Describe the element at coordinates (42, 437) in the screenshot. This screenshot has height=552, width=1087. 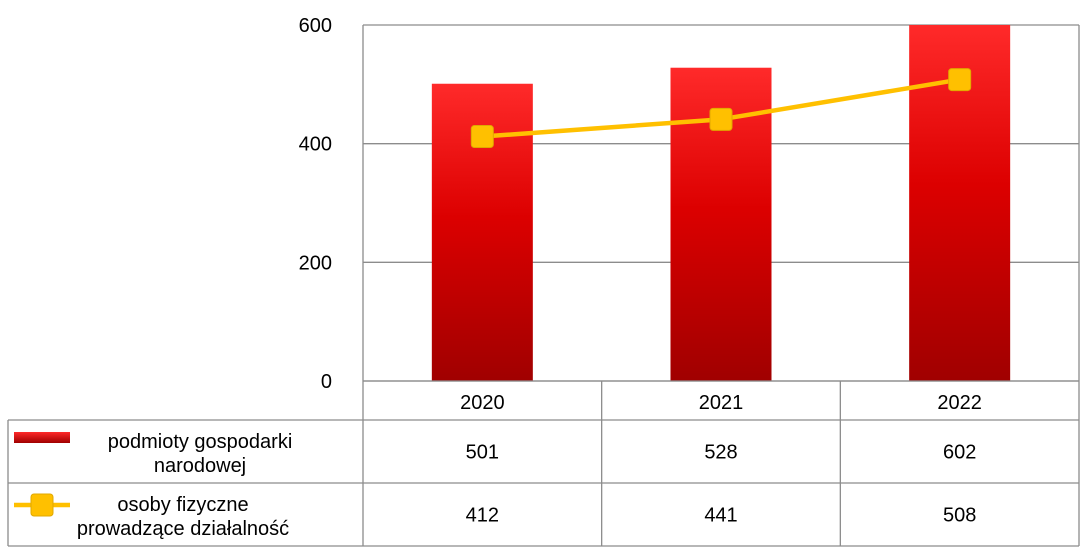
I see `legend-key-bar` at that location.